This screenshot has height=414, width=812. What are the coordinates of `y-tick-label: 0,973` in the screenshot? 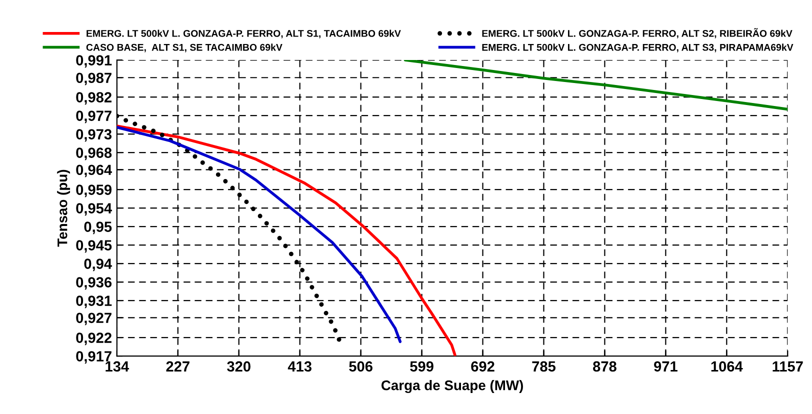 It's located at (94, 135).